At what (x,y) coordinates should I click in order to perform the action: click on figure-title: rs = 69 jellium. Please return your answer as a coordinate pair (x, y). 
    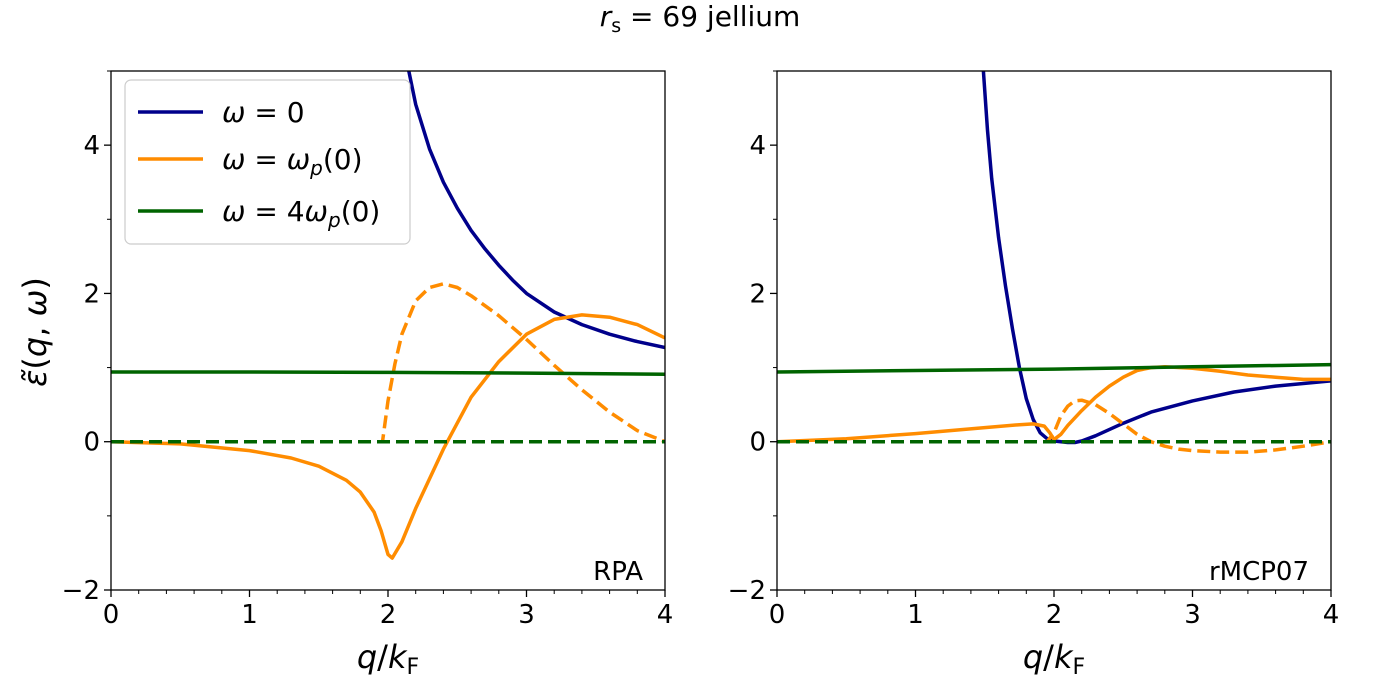
    Looking at the image, I should click on (700, 18).